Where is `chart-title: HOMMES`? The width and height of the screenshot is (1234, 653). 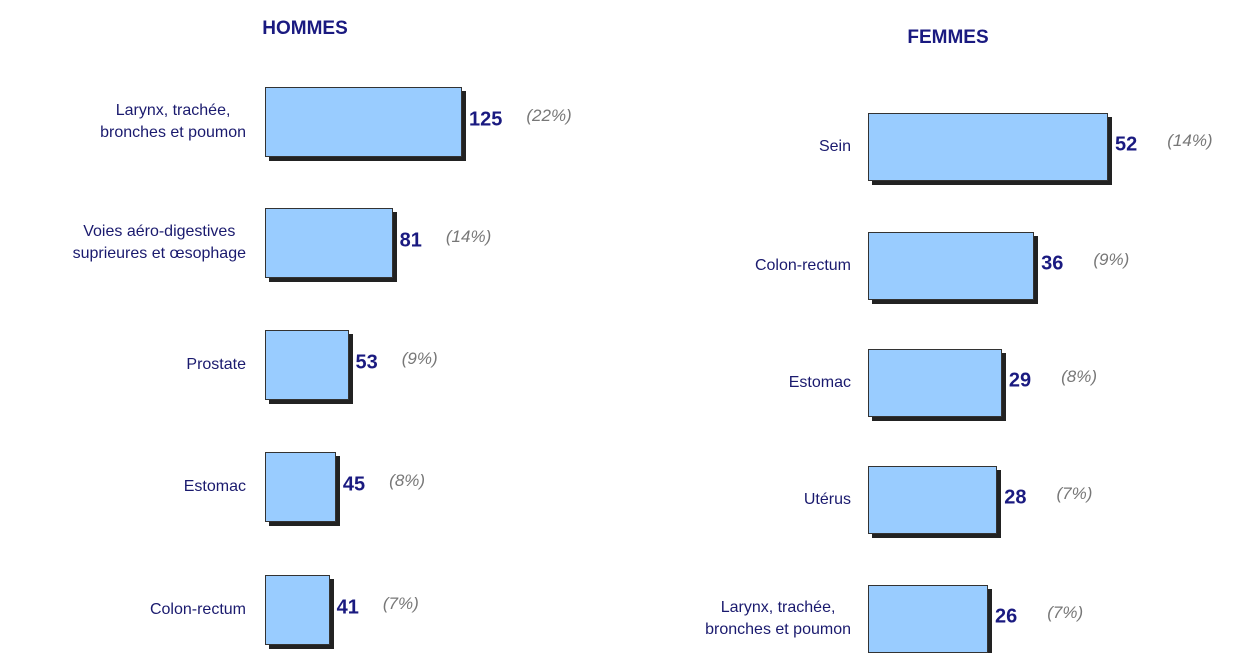 chart-title: HOMMES is located at coordinates (305, 28).